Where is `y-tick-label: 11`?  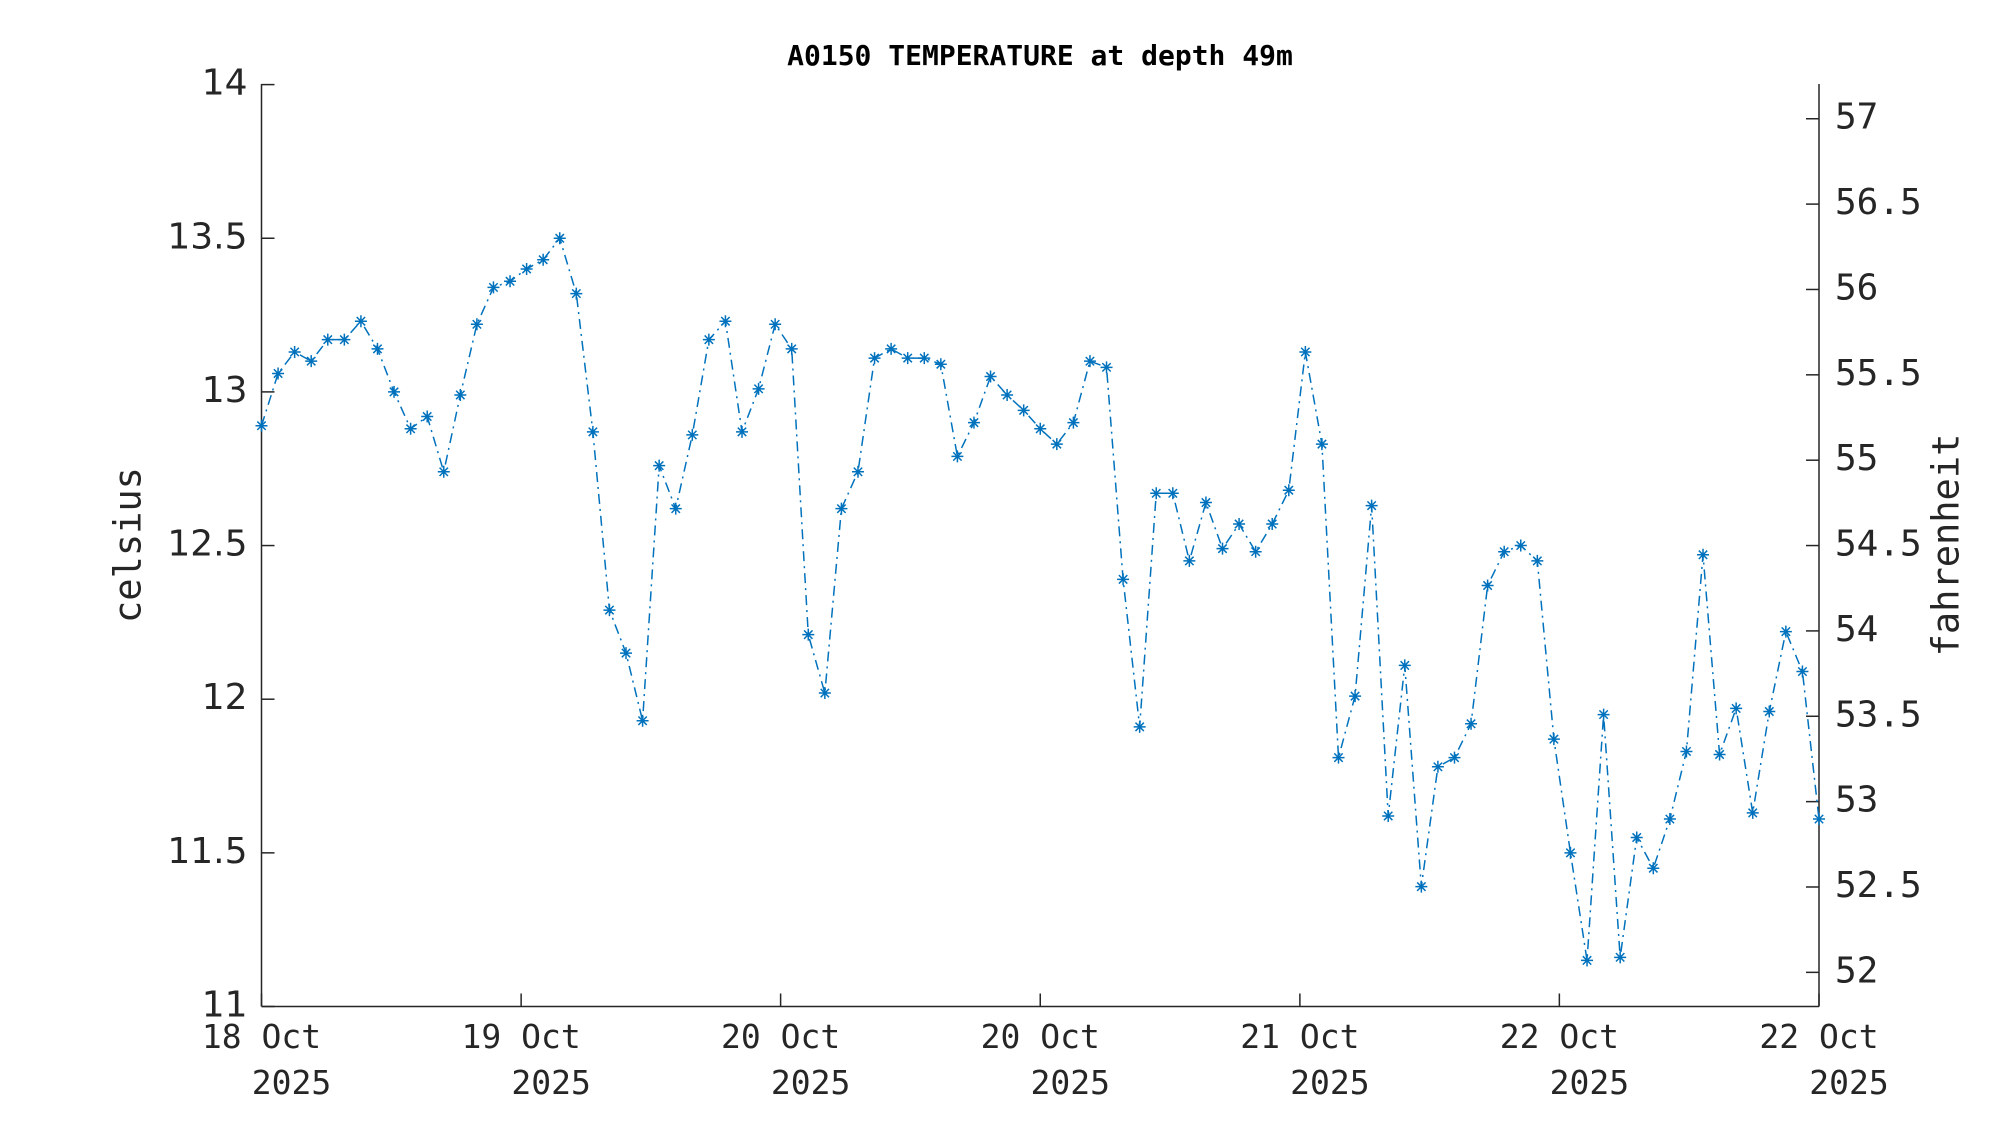 y-tick-label: 11 is located at coordinates (225, 1005).